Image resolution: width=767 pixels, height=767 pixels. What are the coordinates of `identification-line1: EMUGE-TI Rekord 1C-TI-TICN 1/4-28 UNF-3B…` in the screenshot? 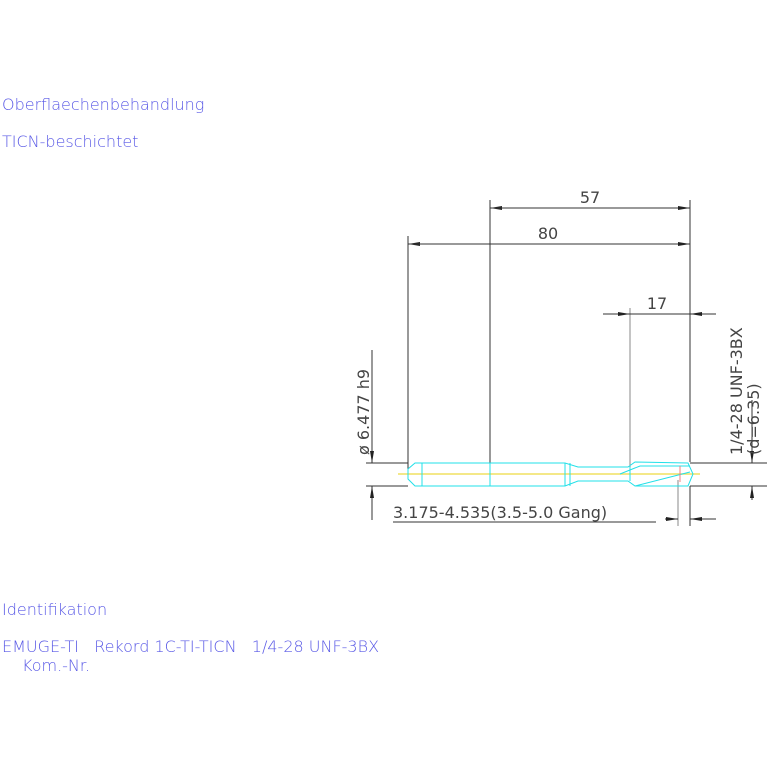 It's located at (190, 646).